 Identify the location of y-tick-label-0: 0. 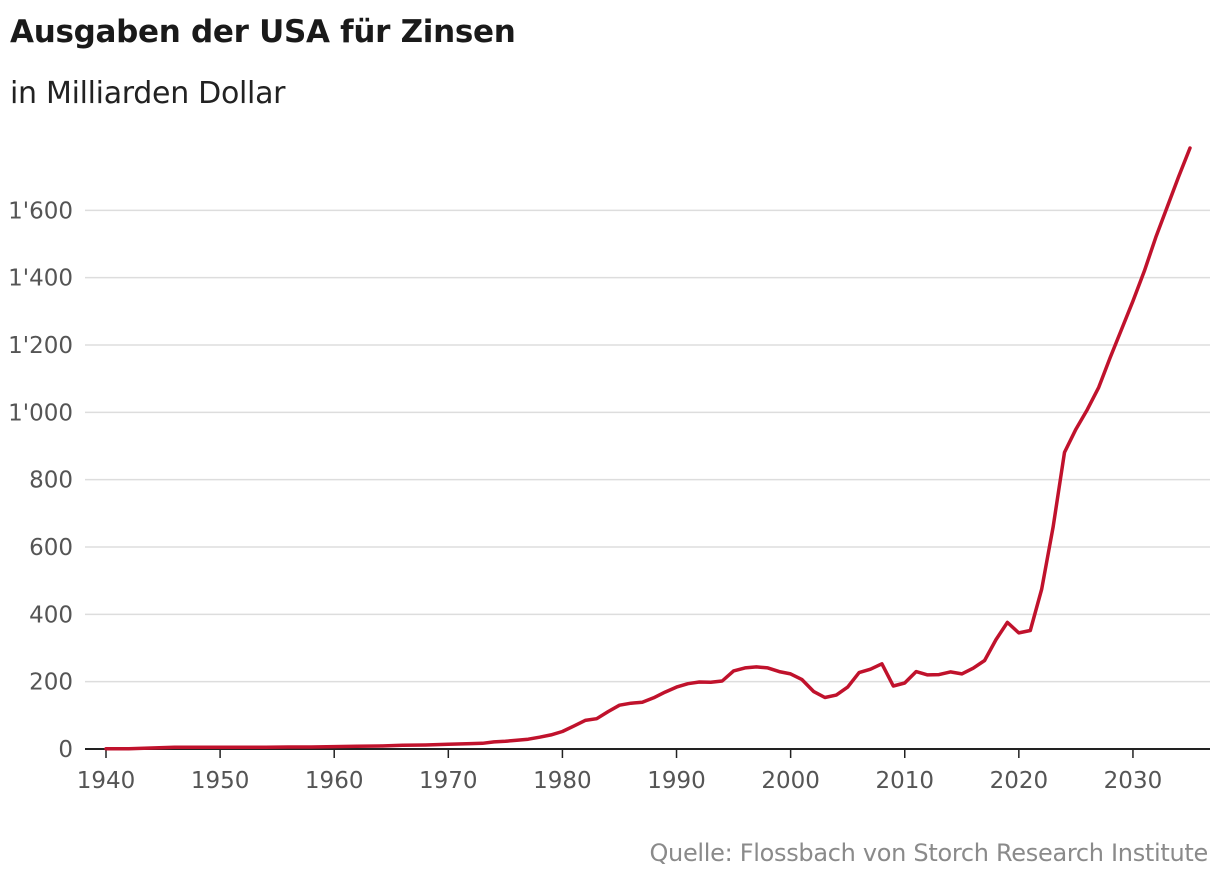
(65, 750).